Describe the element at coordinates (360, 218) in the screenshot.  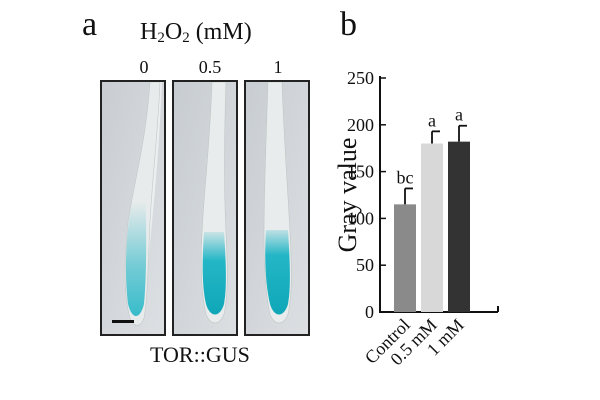
I see `y-tick-label-100: 100` at that location.